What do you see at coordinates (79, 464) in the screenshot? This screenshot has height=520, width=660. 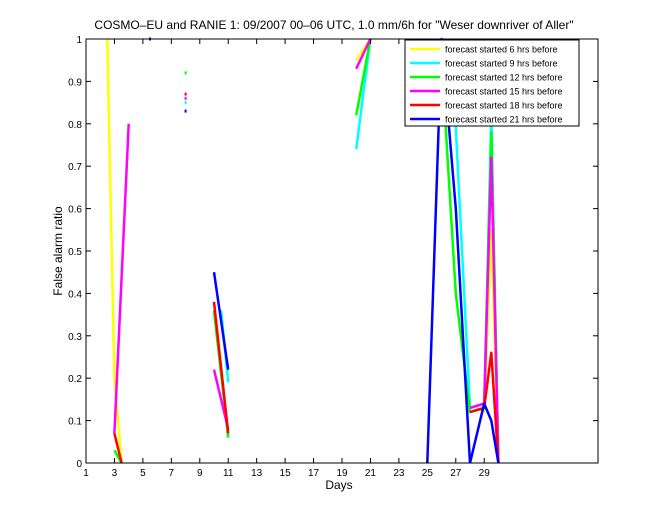 I see `y-tick-label: 0` at bounding box center [79, 464].